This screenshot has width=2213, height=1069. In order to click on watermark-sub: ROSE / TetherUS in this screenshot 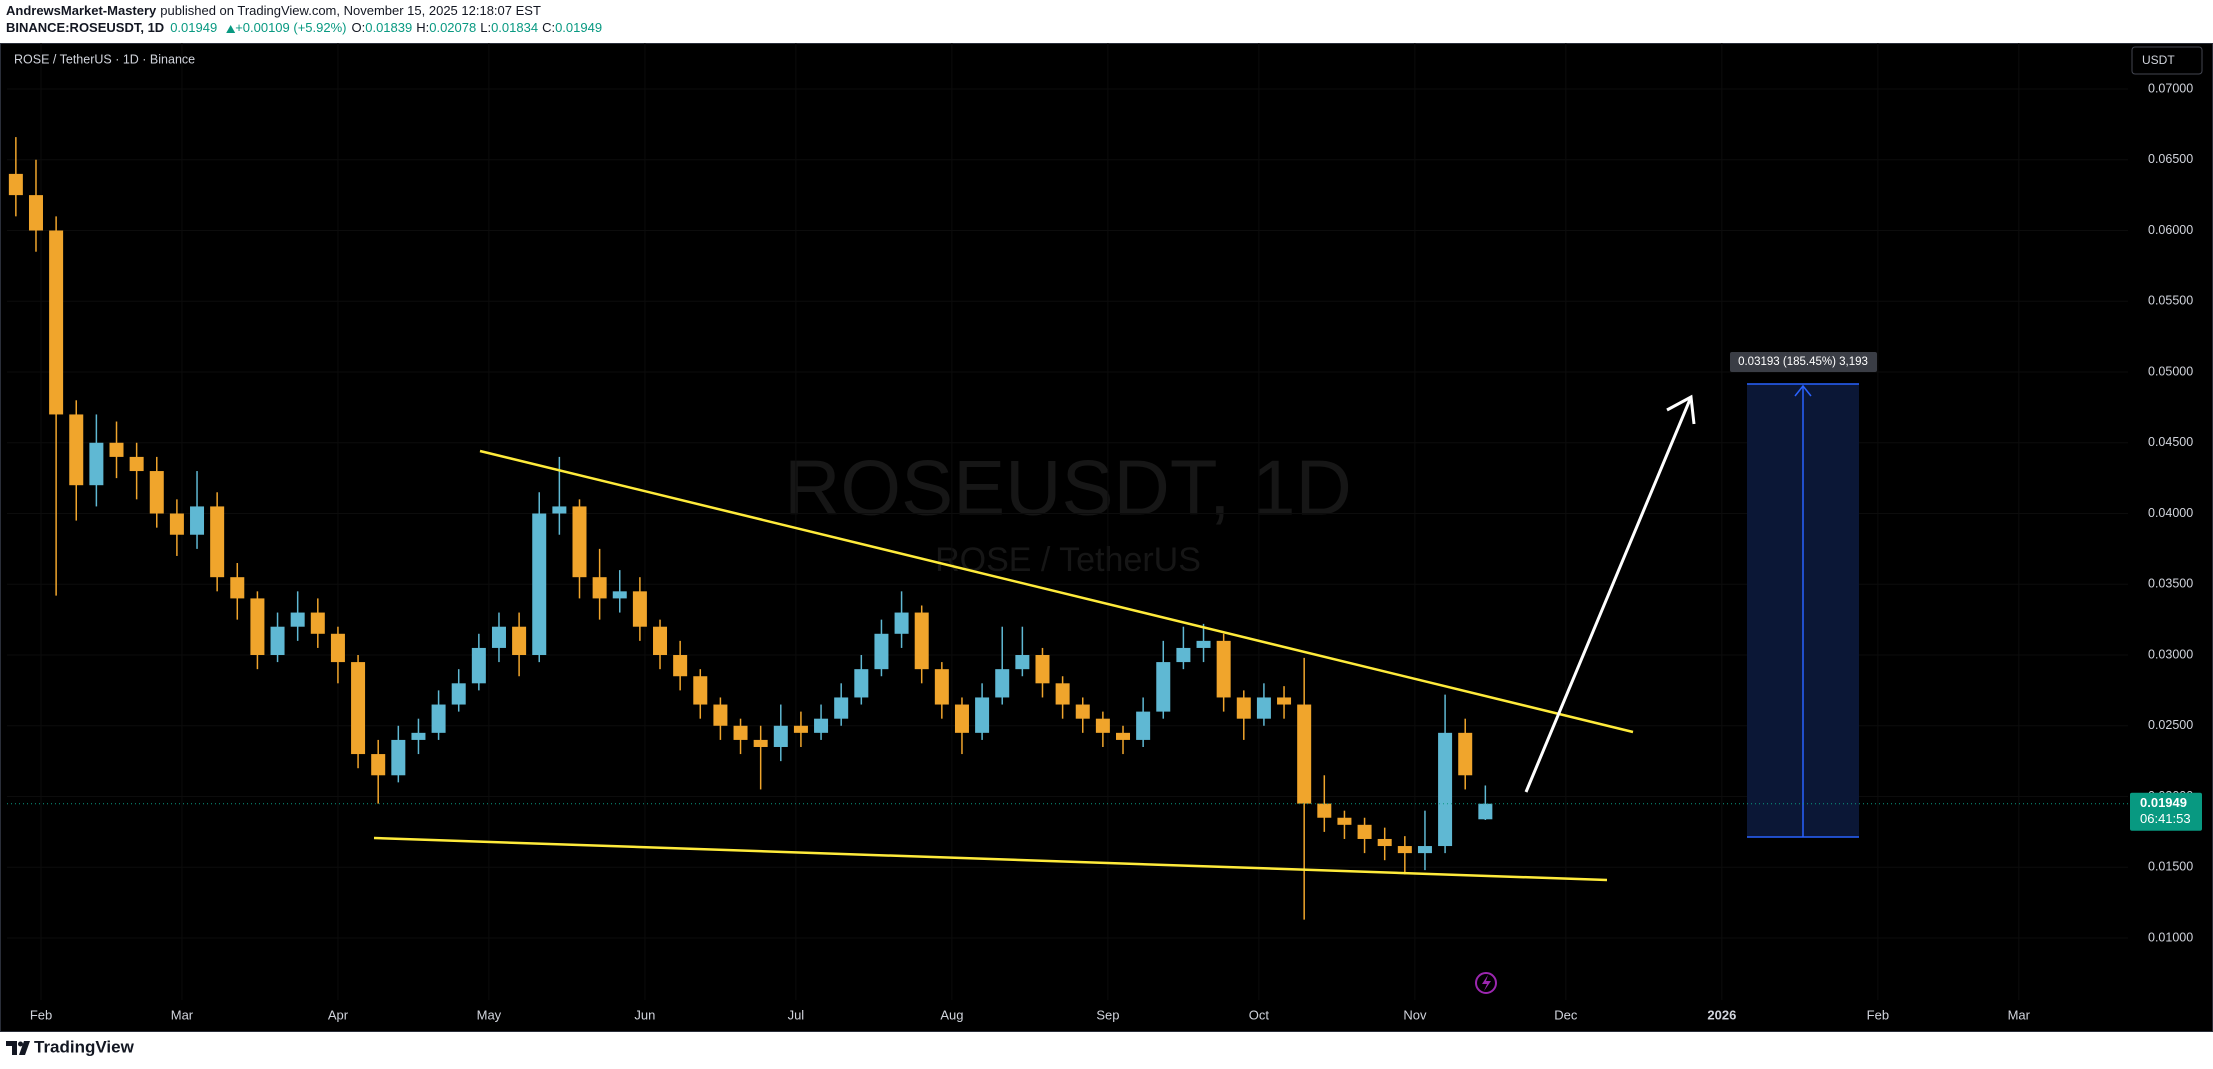, I will do `click(1068, 560)`.